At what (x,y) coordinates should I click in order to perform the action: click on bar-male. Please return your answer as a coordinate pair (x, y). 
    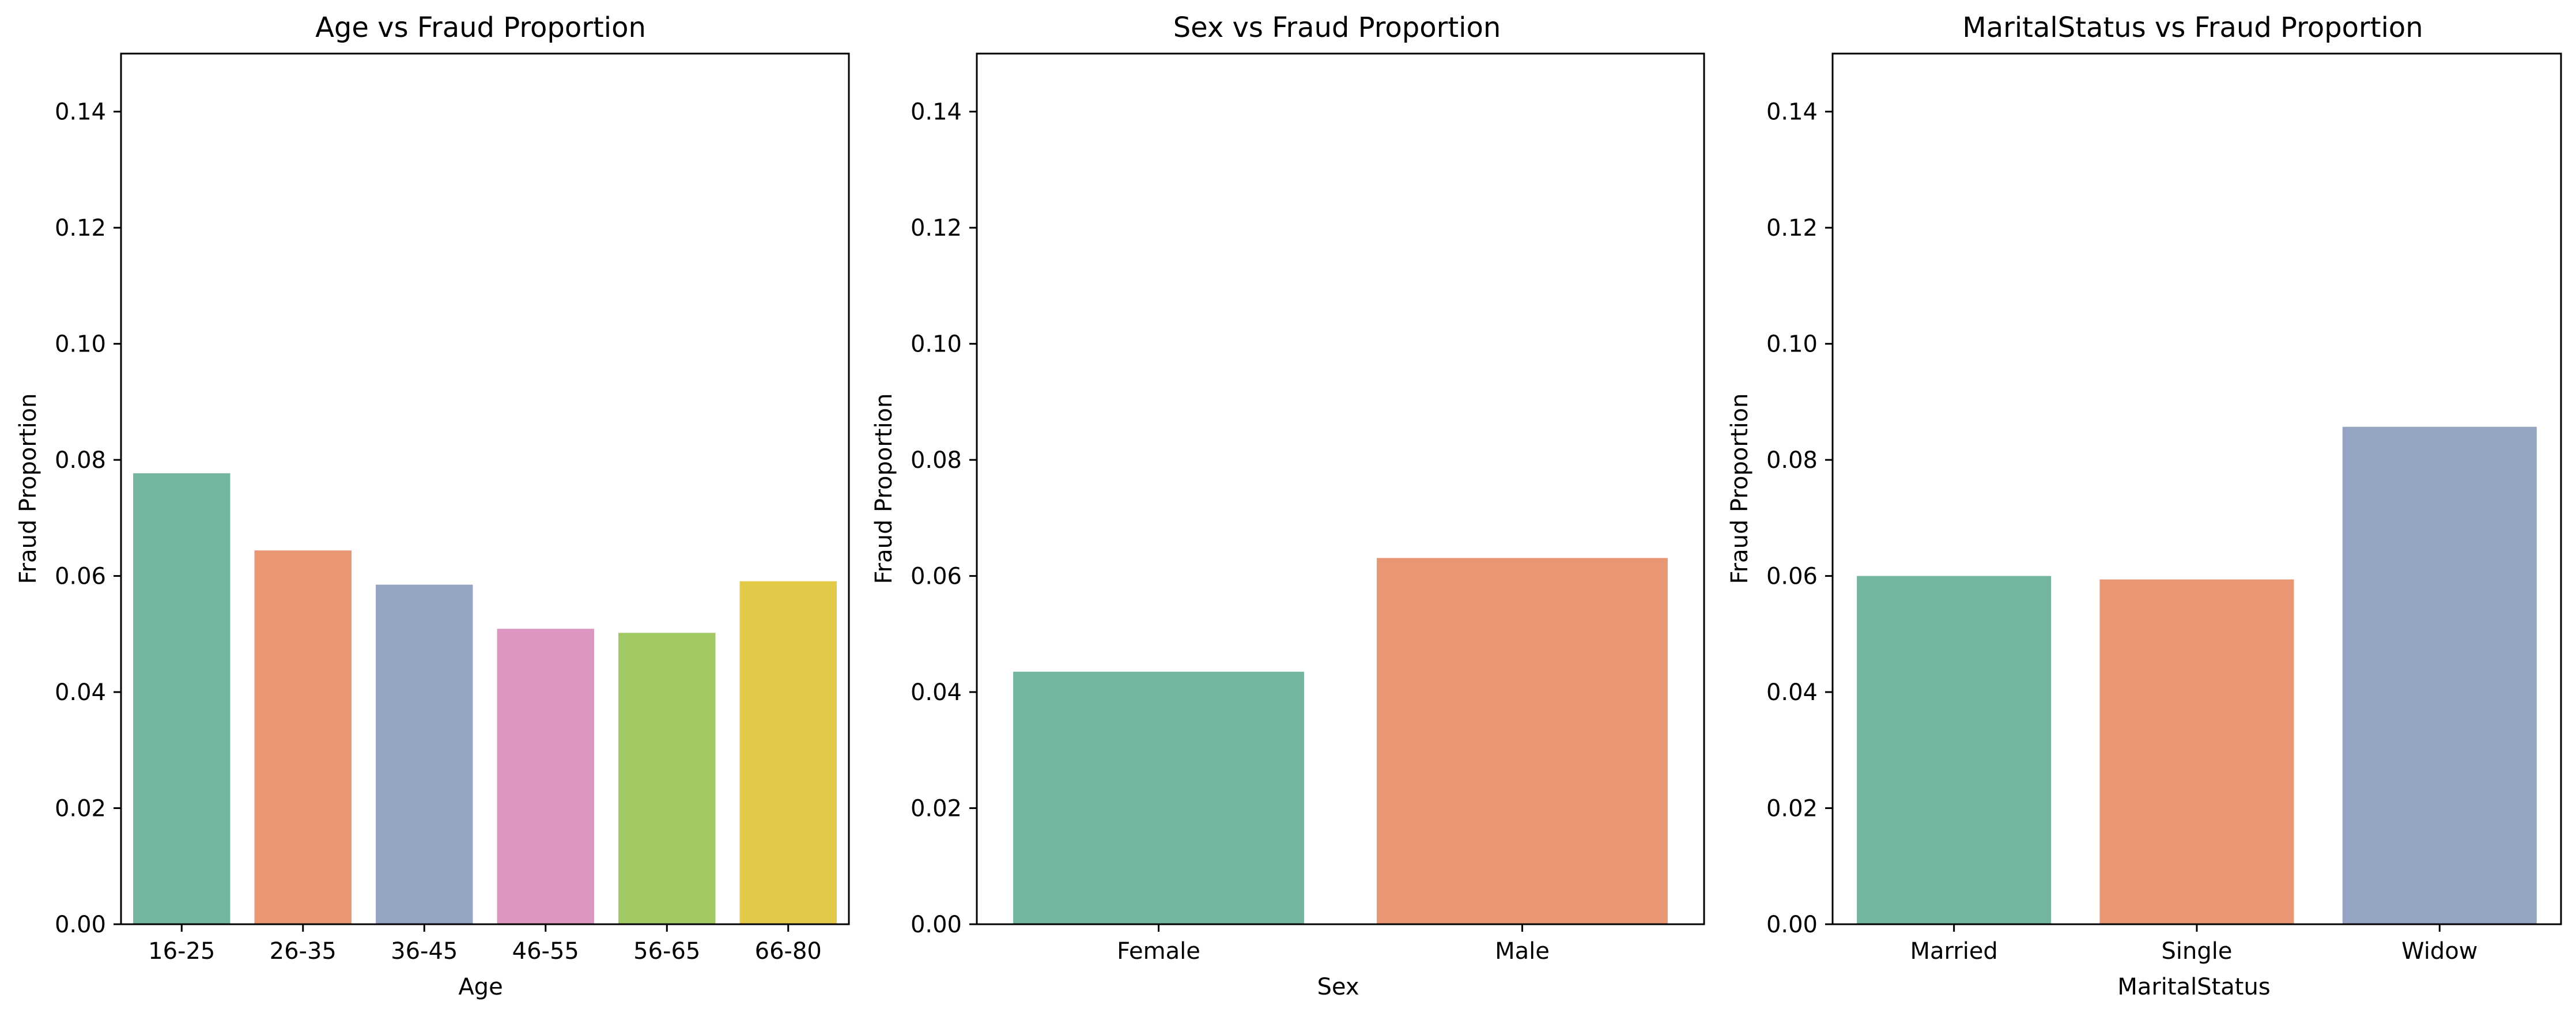
    Looking at the image, I should click on (1522, 741).